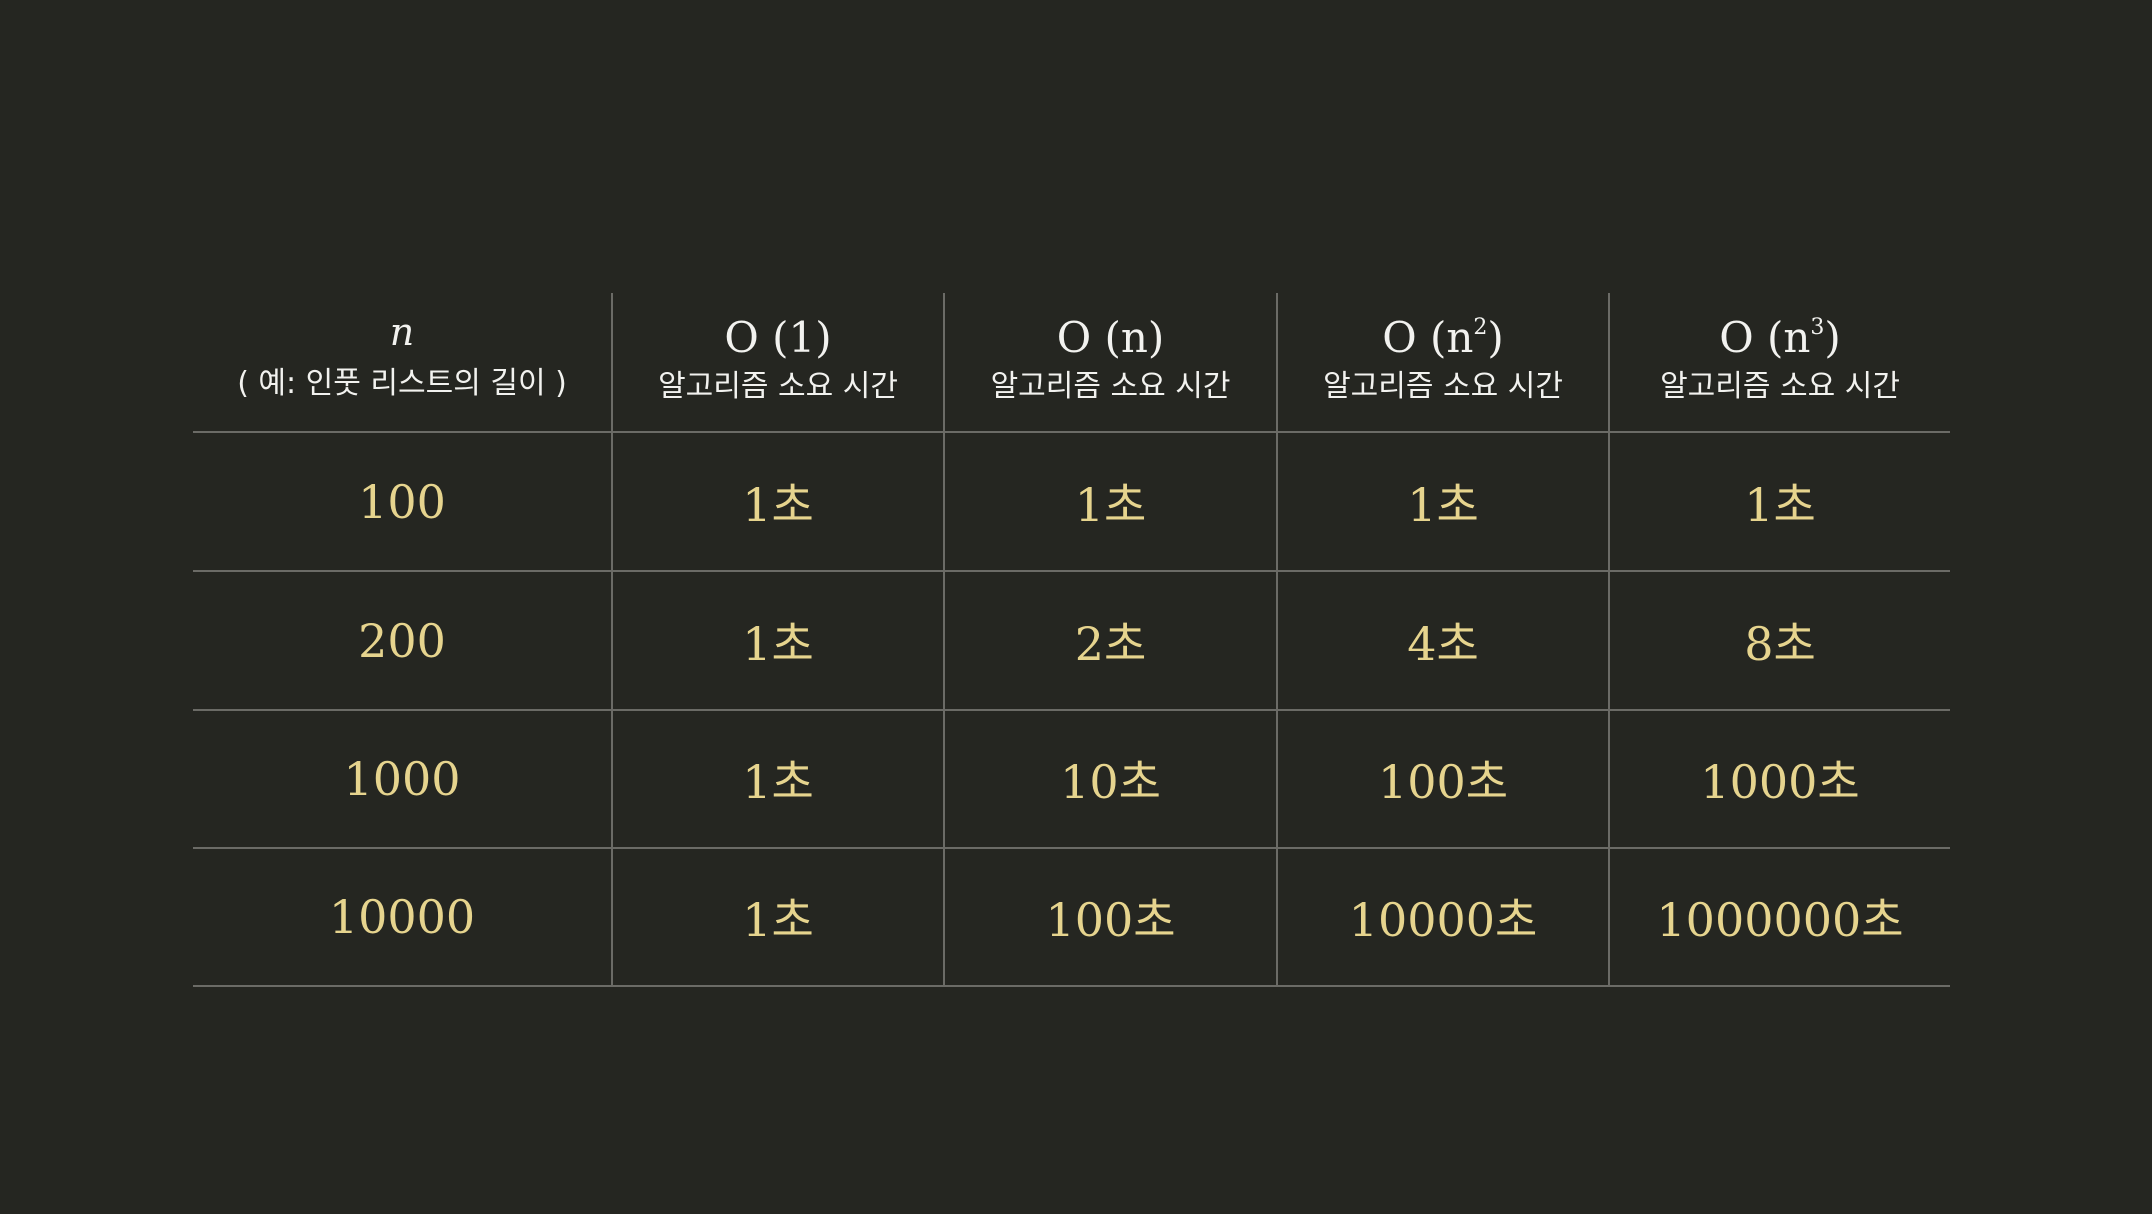  Describe the element at coordinates (1442, 918) in the screenshot. I see `time-value: 10000초` at that location.